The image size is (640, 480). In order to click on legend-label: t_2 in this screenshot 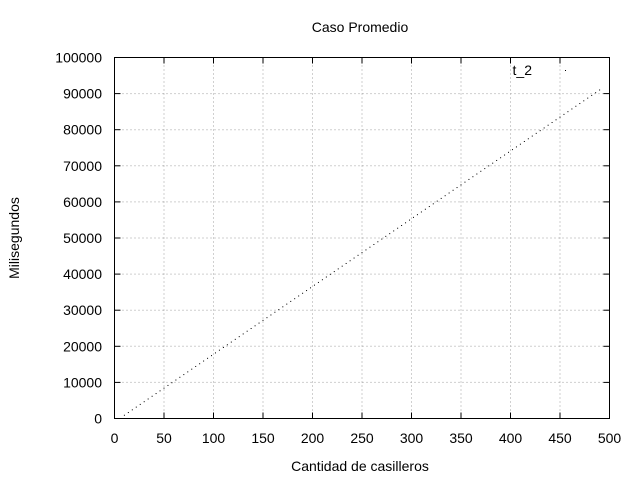, I will do `click(523, 70)`.